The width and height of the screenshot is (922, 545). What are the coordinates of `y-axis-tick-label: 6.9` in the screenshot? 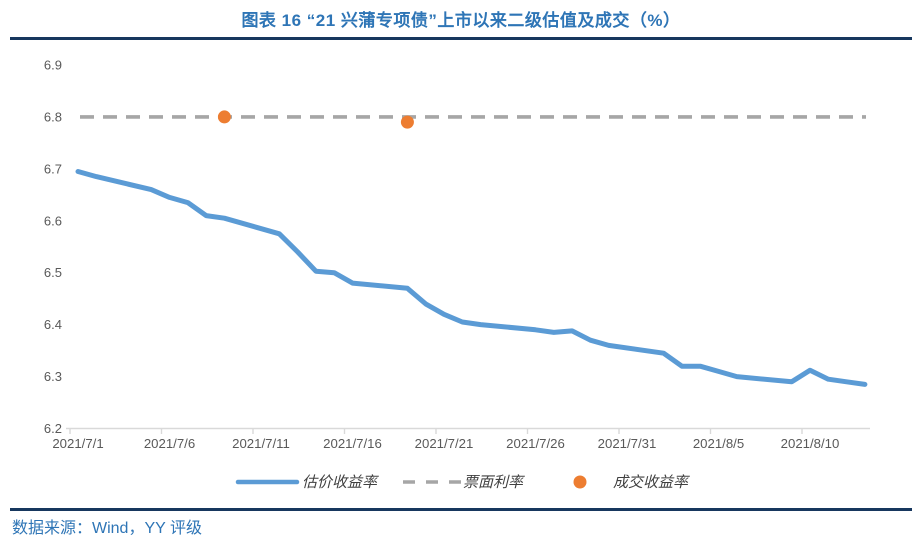 It's located at (53, 65).